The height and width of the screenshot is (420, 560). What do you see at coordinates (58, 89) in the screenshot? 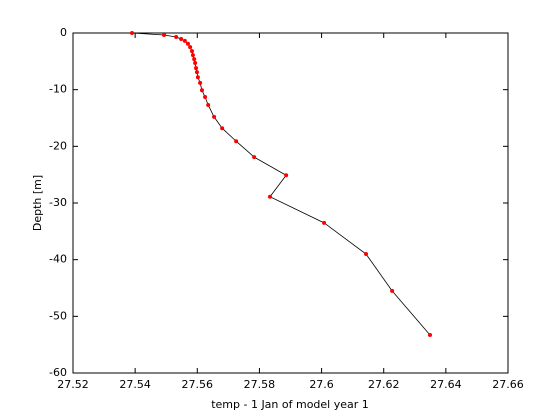
I see `y-tick-label: -10` at bounding box center [58, 89].